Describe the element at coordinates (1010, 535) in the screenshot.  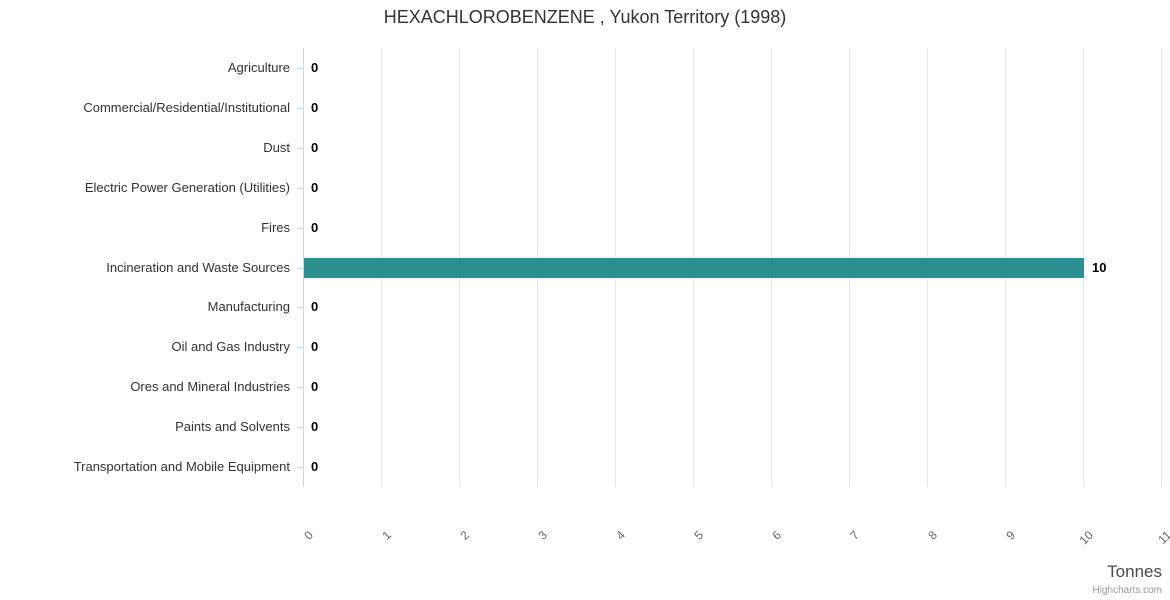
I see `x-axis-tick-label: 9` at that location.